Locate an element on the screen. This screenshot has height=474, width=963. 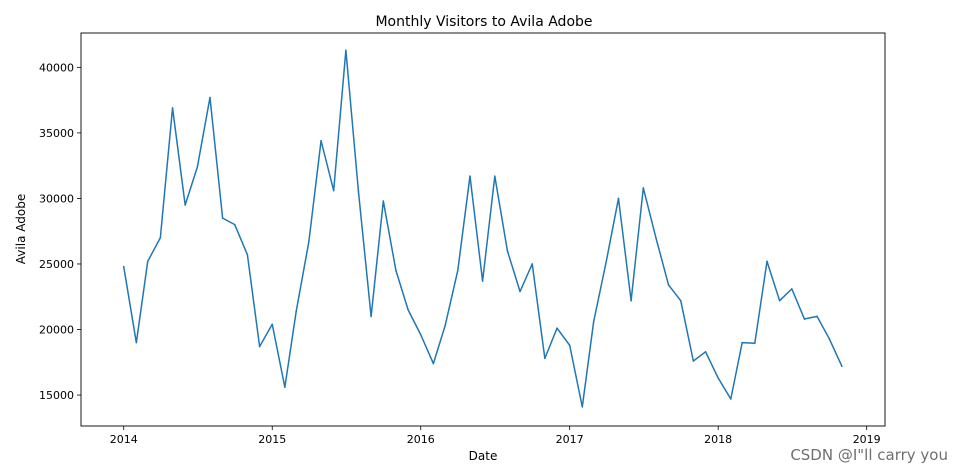
x-tick-label: 2015 is located at coordinates (272, 439).